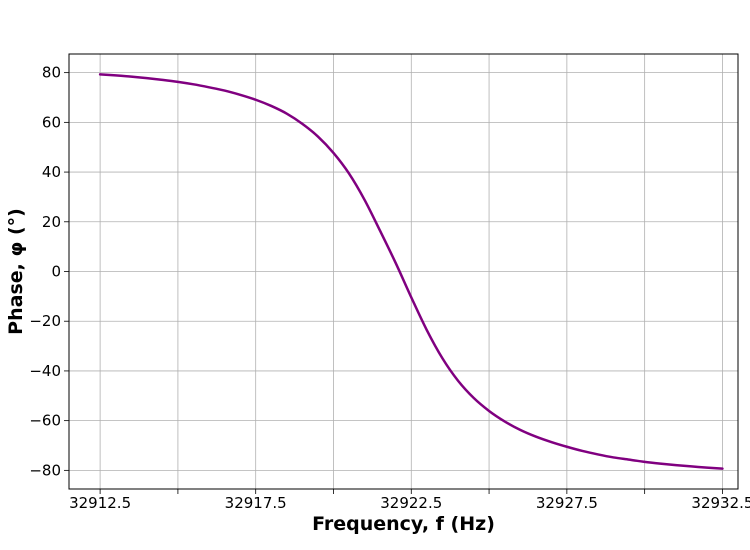 Image resolution: width=750 pixels, height=550 pixels. Describe the element at coordinates (45, 421) in the screenshot. I see `y-tick-label: −60` at that location.